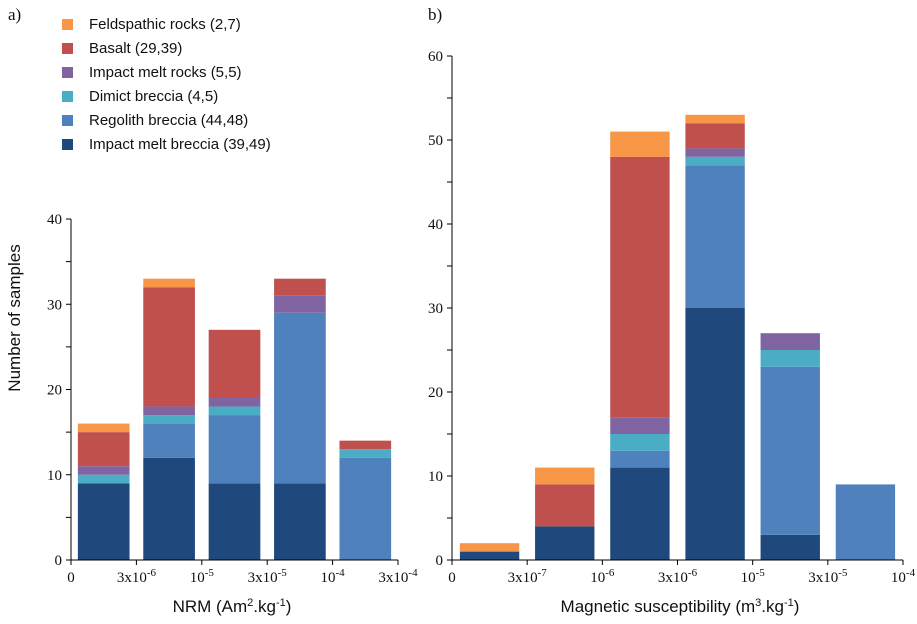  Describe the element at coordinates (165, 72) in the screenshot. I see `legend-label: Impact melt rocks (5,5)` at that location.